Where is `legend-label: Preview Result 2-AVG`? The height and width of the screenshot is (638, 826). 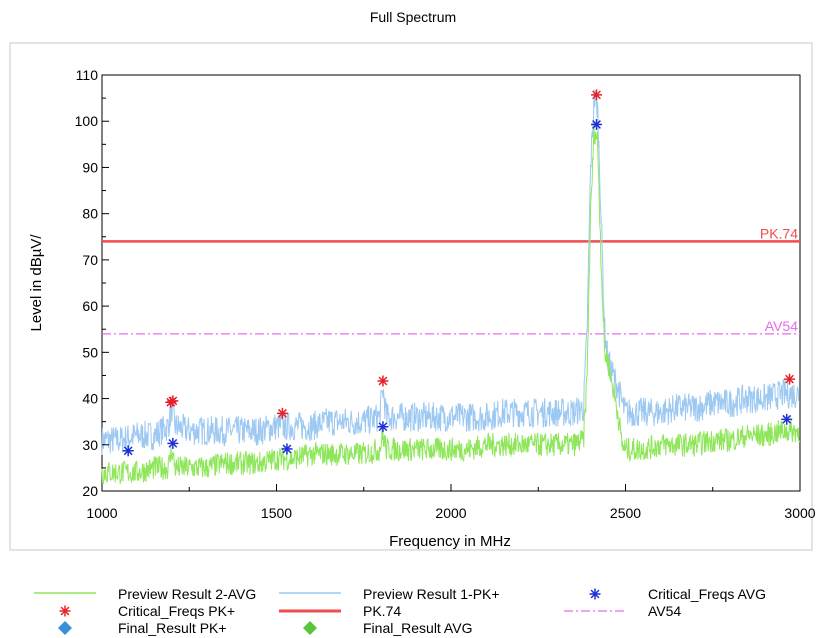
legend-label: Preview Result 2-AVG is located at coordinates (187, 594).